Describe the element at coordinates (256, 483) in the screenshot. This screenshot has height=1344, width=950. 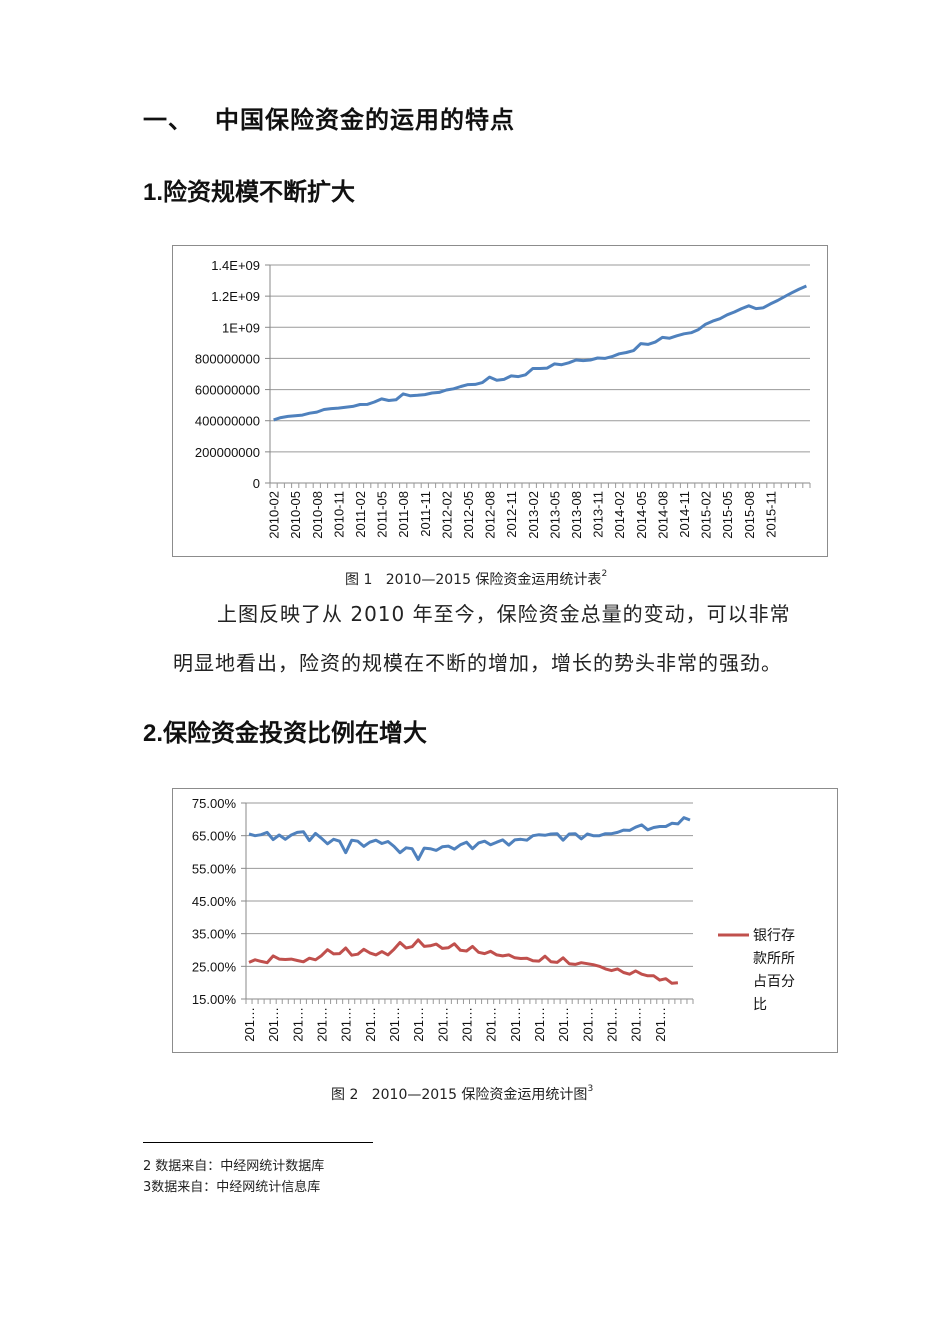
I see `y-tick-label: 0` at that location.